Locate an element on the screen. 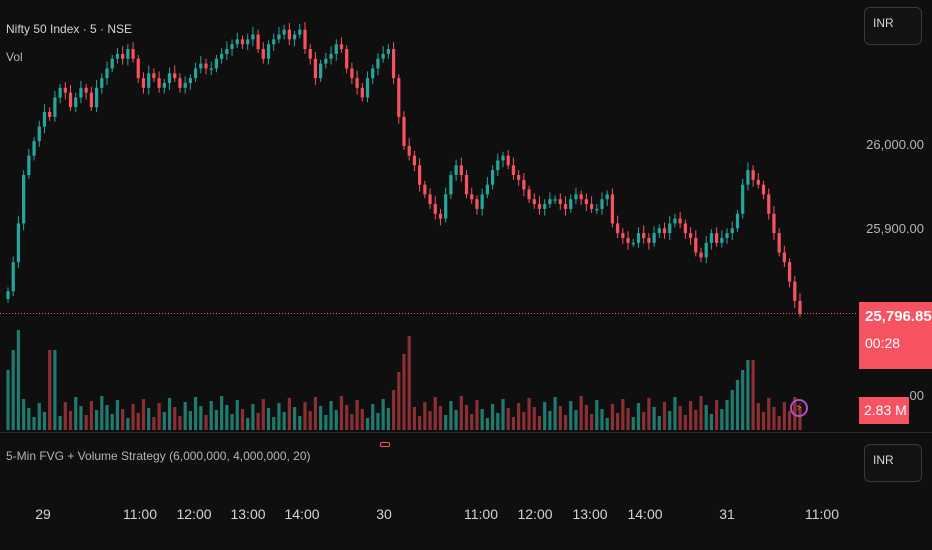 The width and height of the screenshot is (932, 550). time-tick: 14:00 is located at coordinates (302, 514).